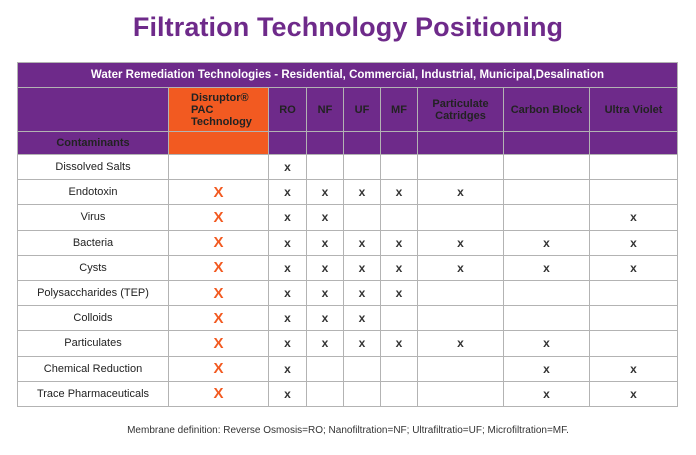 This screenshot has height=455, width=696. What do you see at coordinates (287, 143) in the screenshot?
I see `column-subheader-ro` at bounding box center [287, 143].